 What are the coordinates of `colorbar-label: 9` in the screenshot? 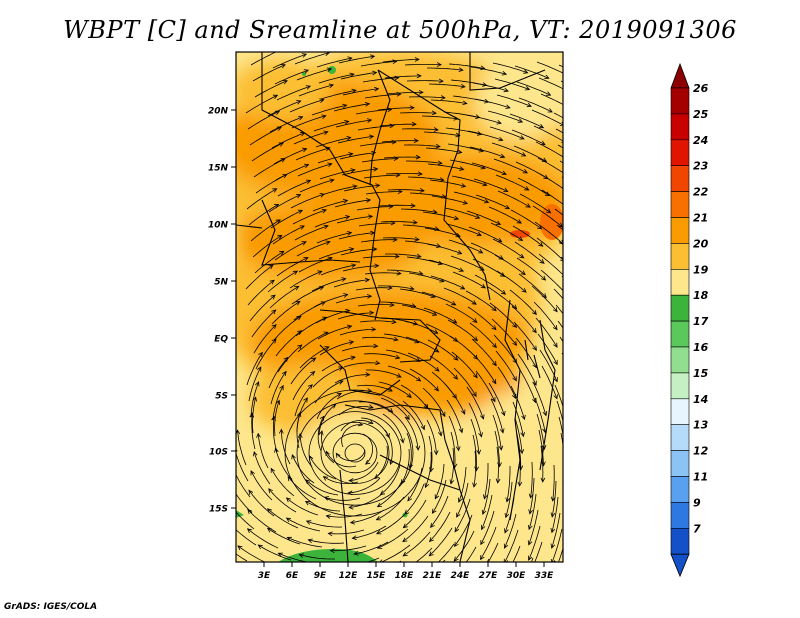 It's located at (697, 502).